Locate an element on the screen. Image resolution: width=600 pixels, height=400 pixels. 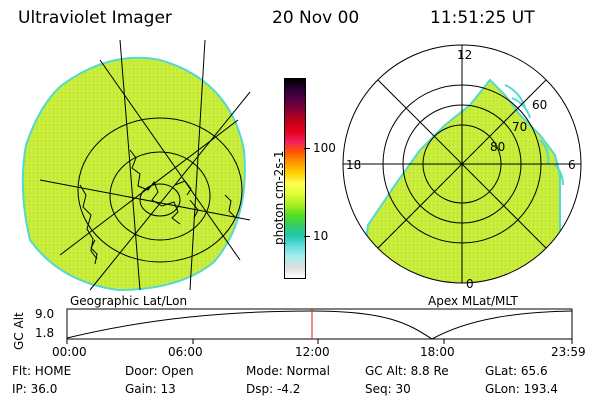
status-door: Door: Open is located at coordinates (159, 371).